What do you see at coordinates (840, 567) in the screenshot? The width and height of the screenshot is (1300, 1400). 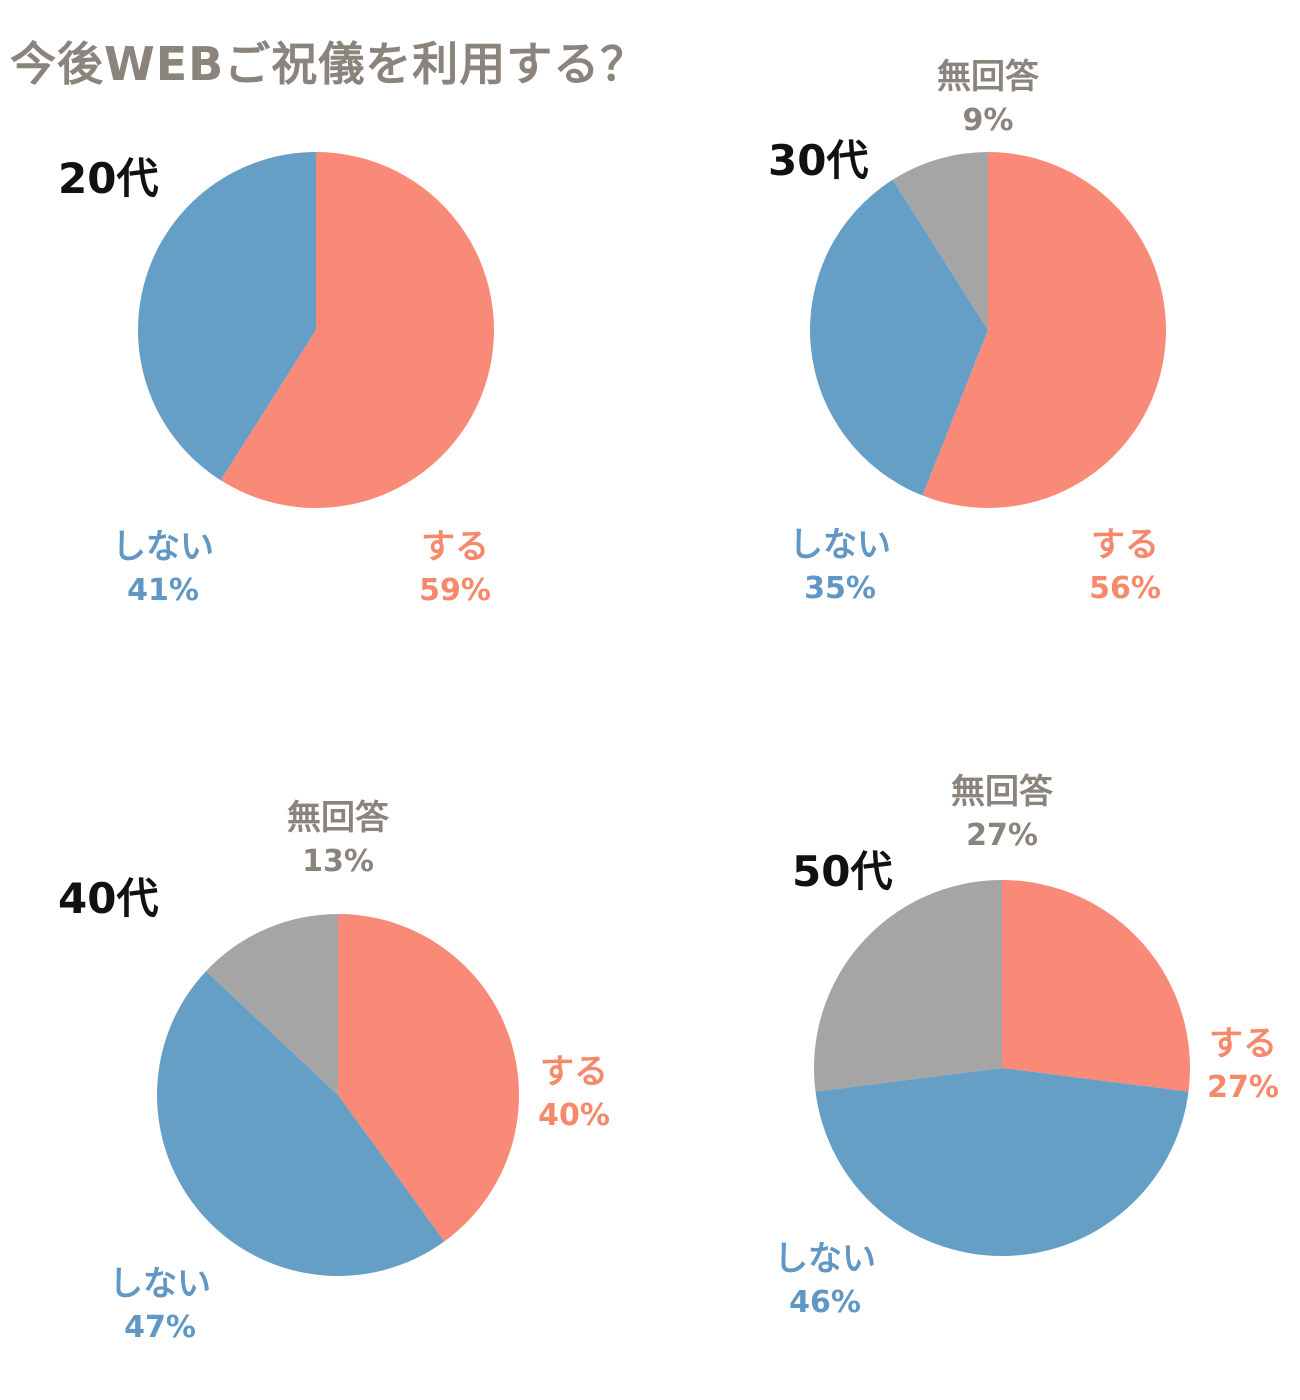 I see `slice-label-30s-shinai: しない 35%` at bounding box center [840, 567].